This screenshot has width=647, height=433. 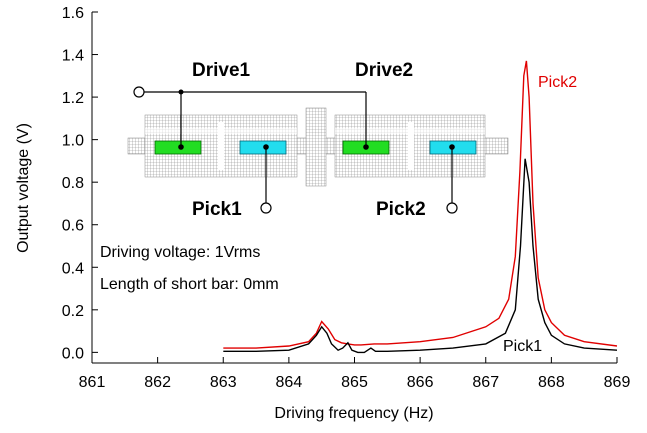 What do you see at coordinates (73, 56) in the screenshot?
I see `y-tick-label: 1.4` at bounding box center [73, 56].